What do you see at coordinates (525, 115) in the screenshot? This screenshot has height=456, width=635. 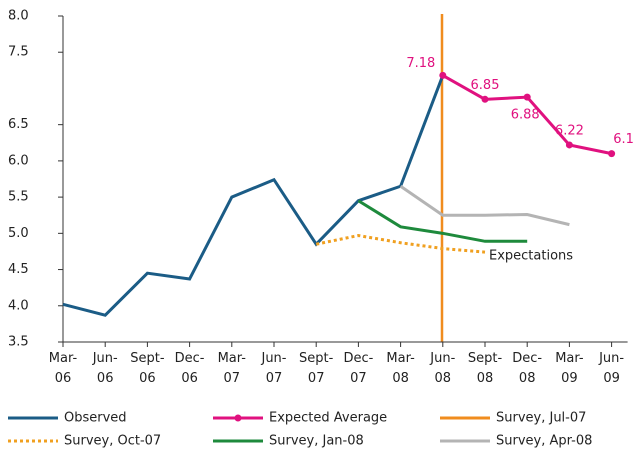 I see `data-label: 6.88` at bounding box center [525, 115].